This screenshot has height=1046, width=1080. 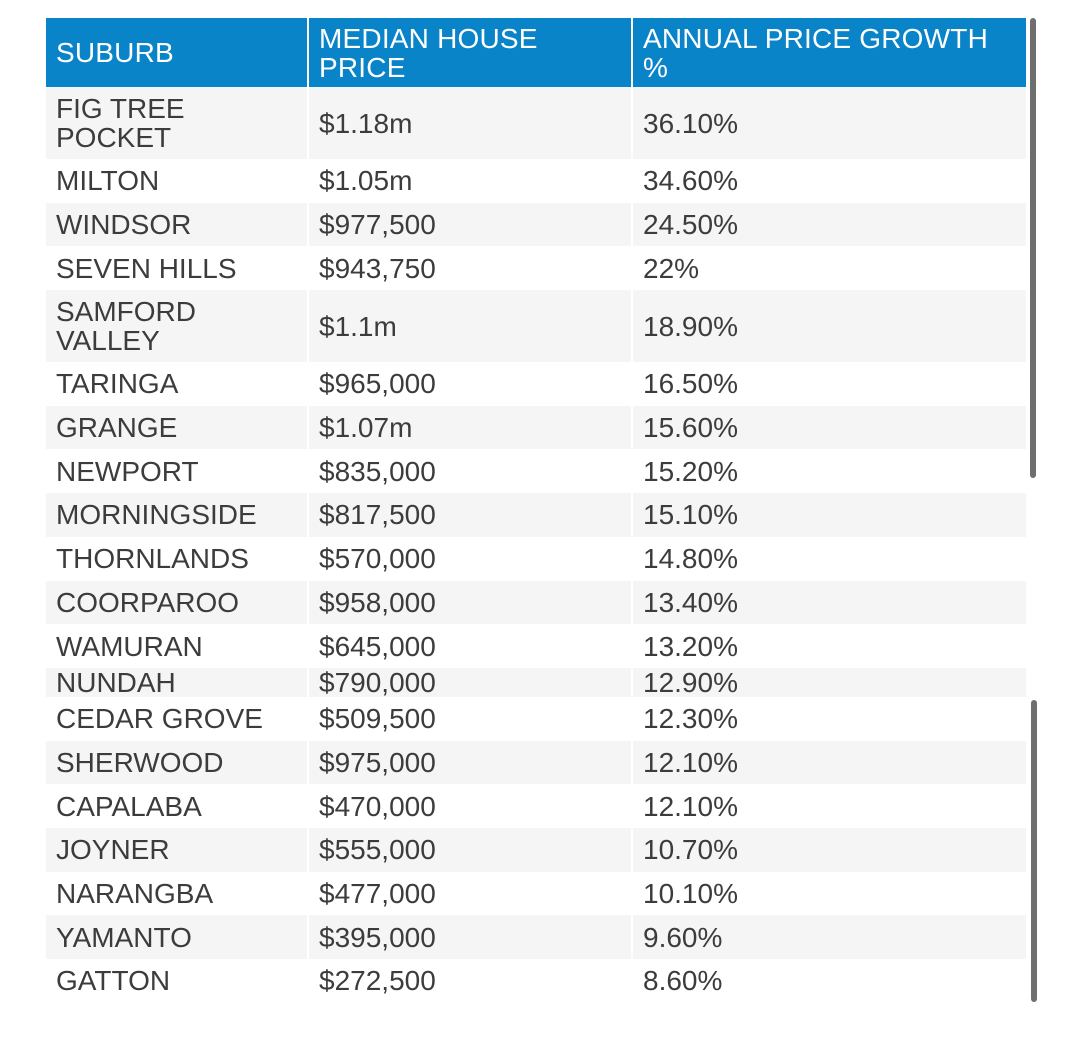 What do you see at coordinates (177, 427) in the screenshot?
I see `suburb-cell: GRANGE` at bounding box center [177, 427].